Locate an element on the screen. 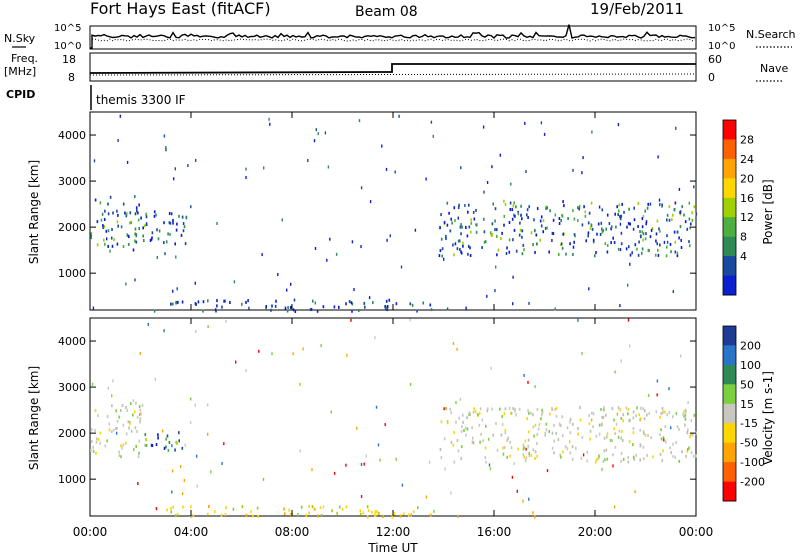  nsearch-trace is located at coordinates (393, 40).